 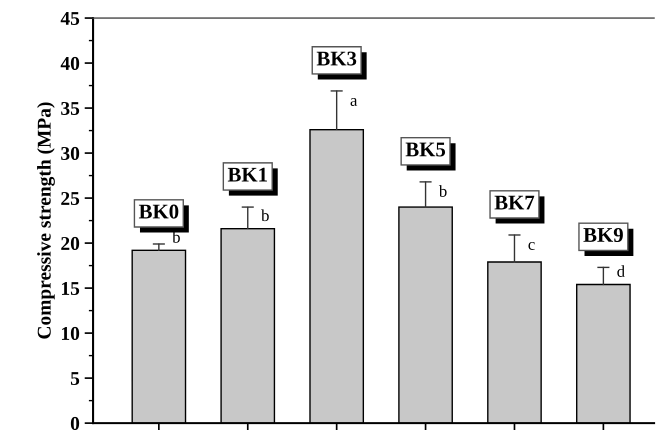 I want to click on y-tick-label: 5, so click(x=75, y=379).